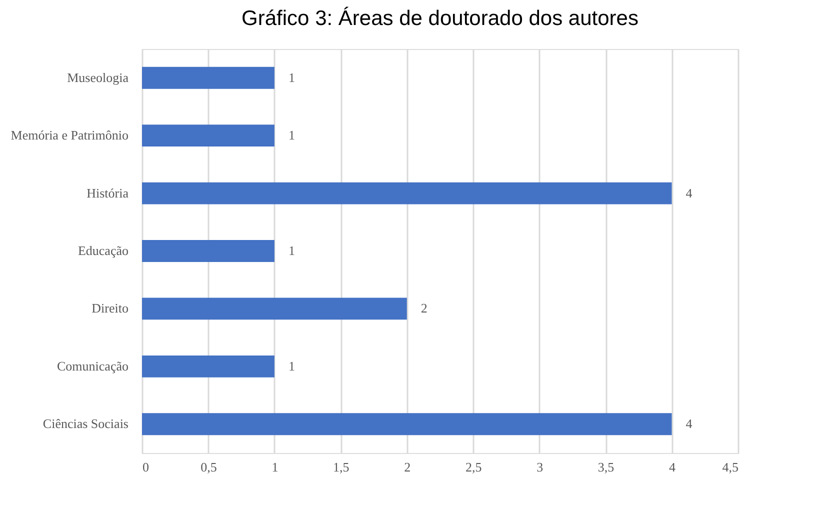 Image resolution: width=829 pixels, height=513 pixels. Describe the element at coordinates (540, 467) in the screenshot. I see `x-tick-label: 3` at that location.